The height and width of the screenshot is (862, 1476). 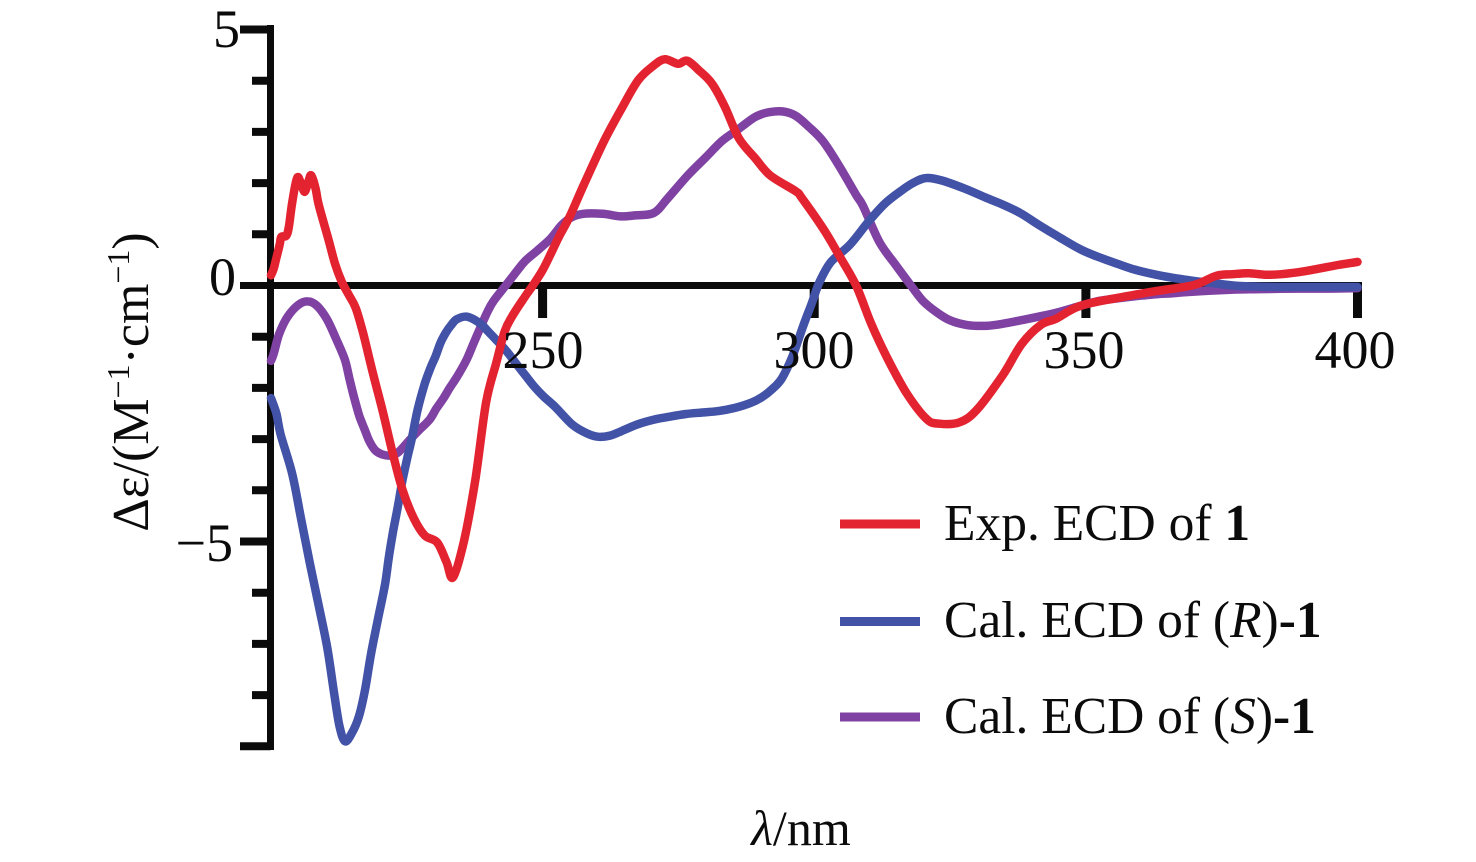 What do you see at coordinates (814, 350) in the screenshot?
I see `svg-text: 300` at bounding box center [814, 350].